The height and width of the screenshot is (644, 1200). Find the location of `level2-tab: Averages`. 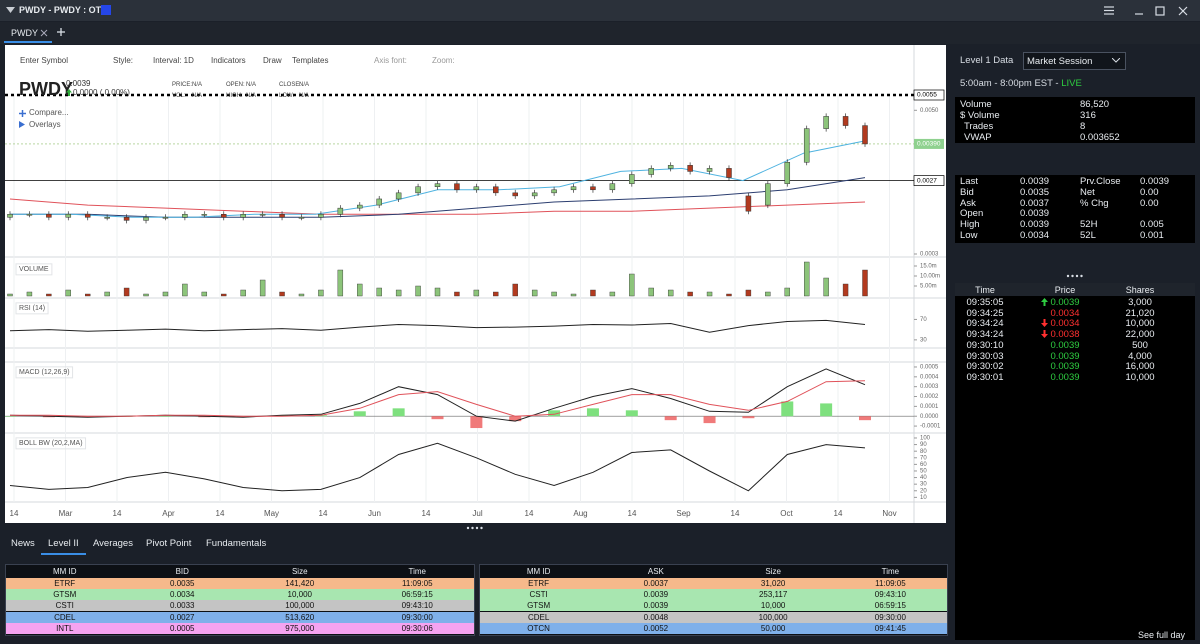

level2-tab: Averages is located at coordinates (113, 543).